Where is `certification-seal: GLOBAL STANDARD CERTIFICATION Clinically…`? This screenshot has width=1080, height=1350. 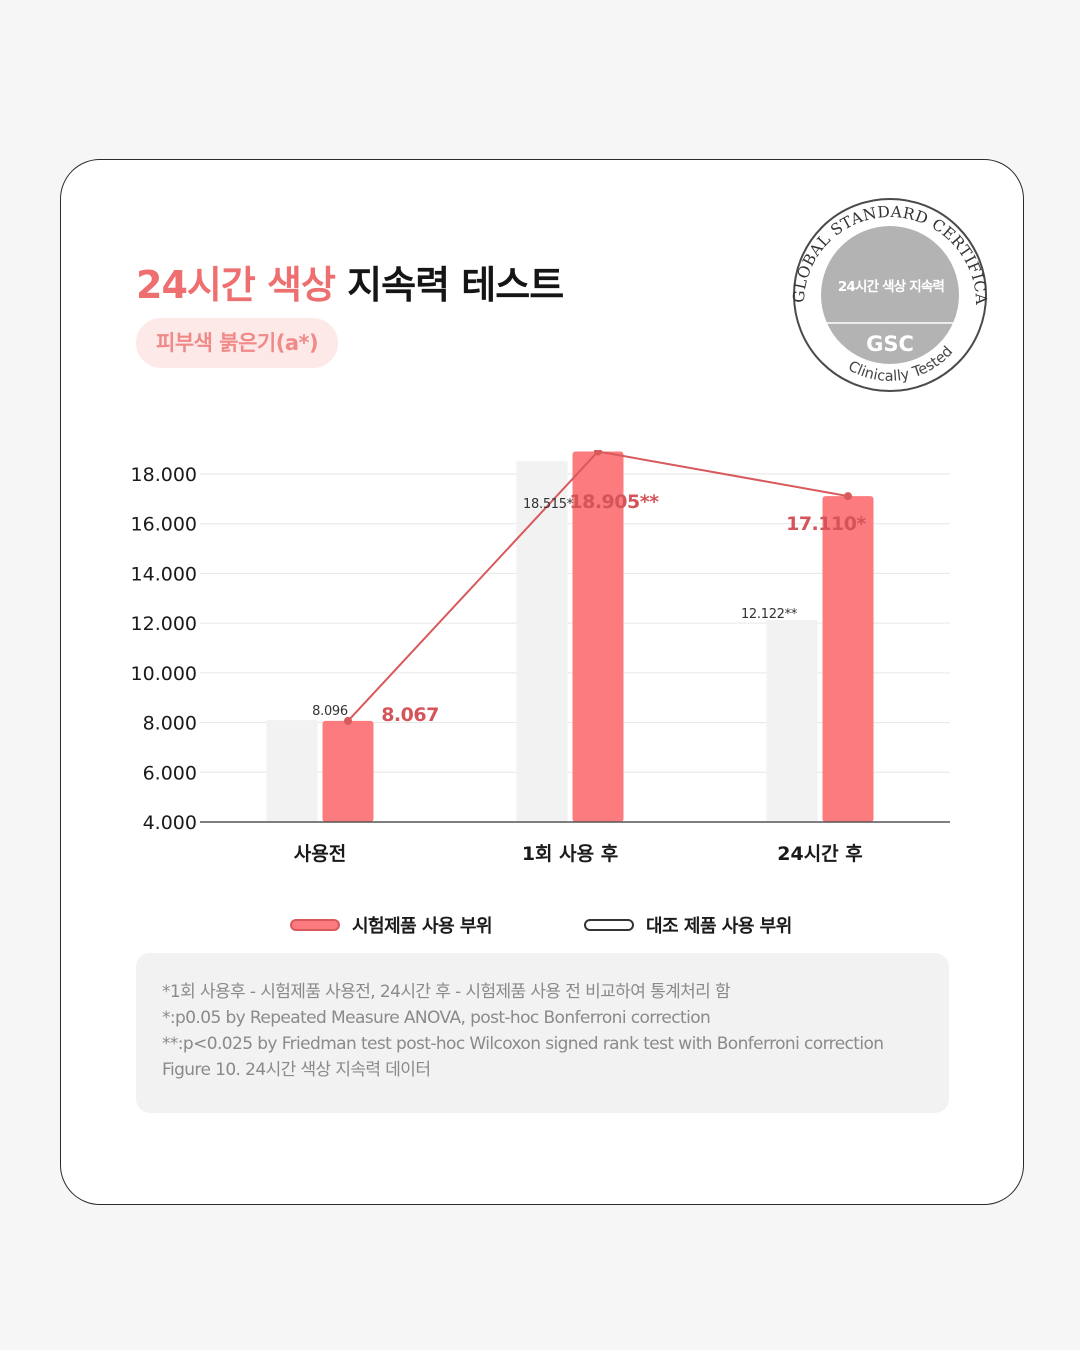
certification-seal: GLOBAL STANDARD CERTIFICATION Clinically… is located at coordinates (890, 293).